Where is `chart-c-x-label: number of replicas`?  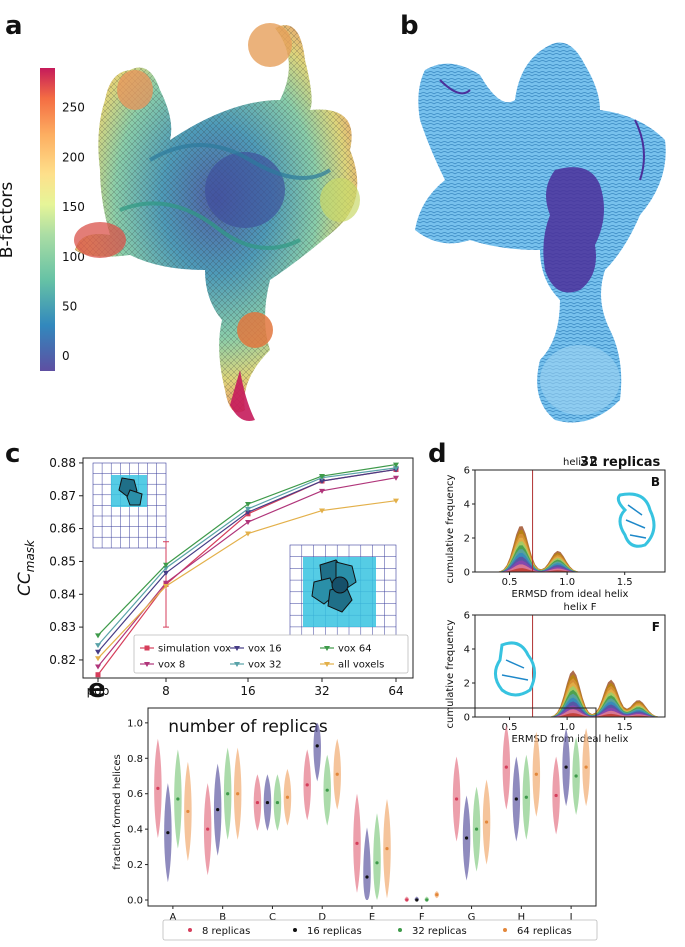
chart-c-x-label: number of replicas is located at coordinates (248, 727).